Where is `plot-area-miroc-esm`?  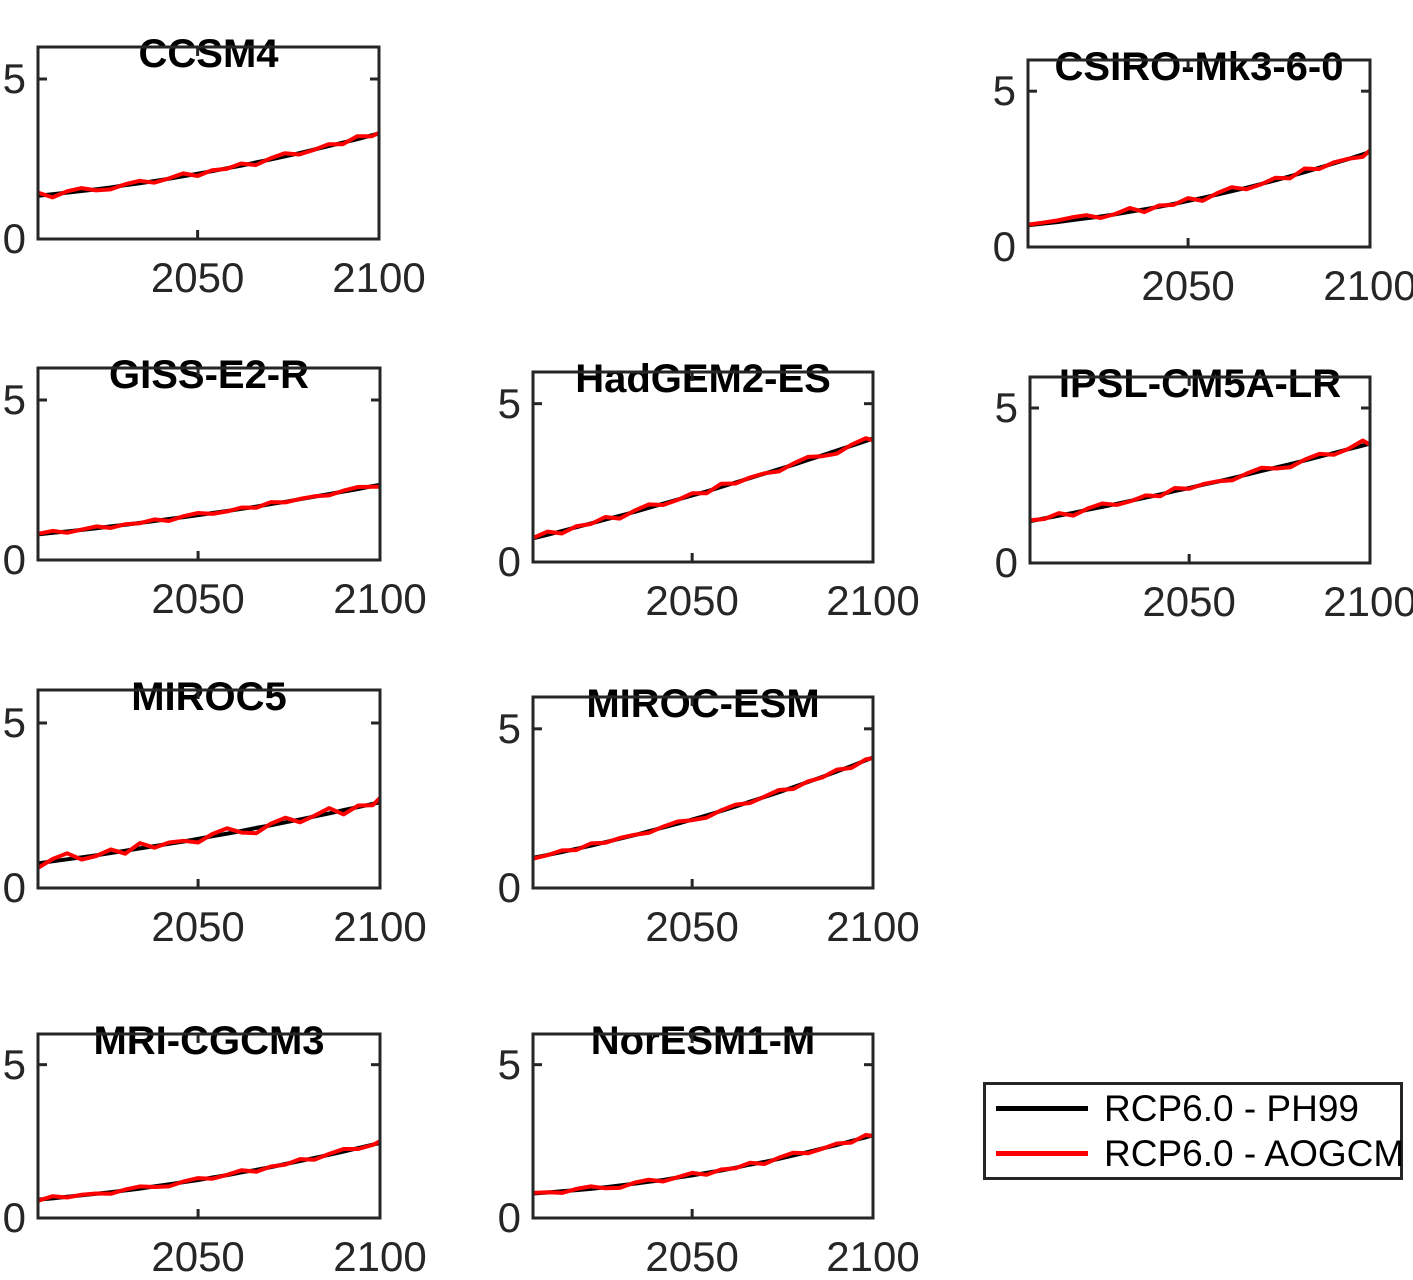 plot-area-miroc-esm is located at coordinates (703, 792).